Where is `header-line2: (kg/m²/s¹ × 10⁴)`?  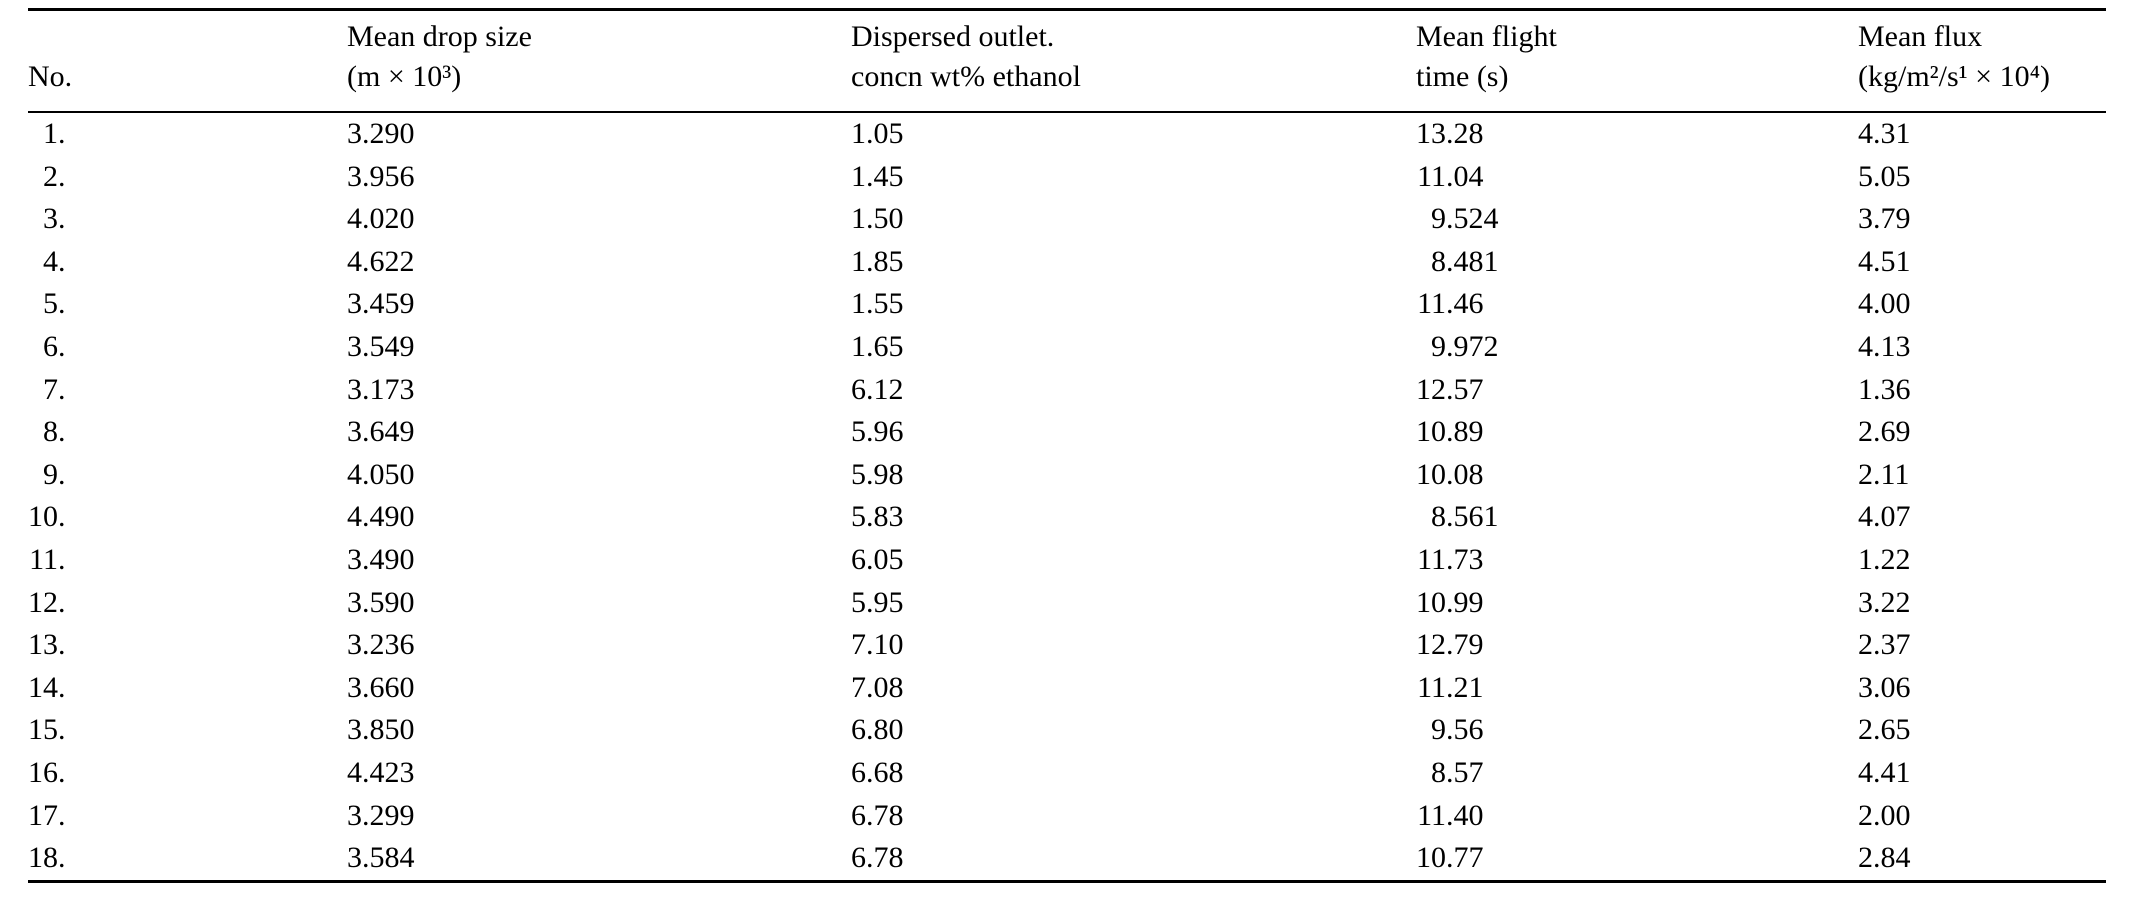
header-line2: (kg/m²/s¹ × 10⁴) is located at coordinates (1954, 76).